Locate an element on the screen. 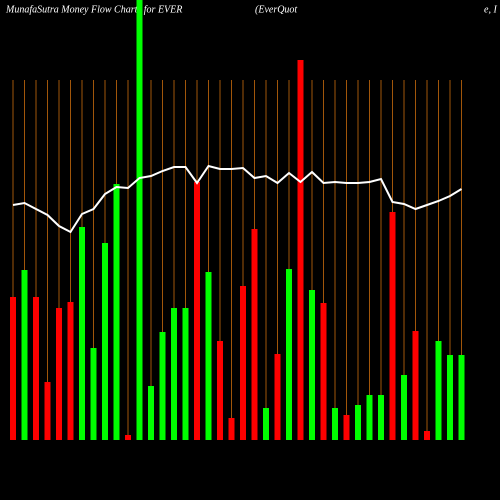  annotation: (EverQuot is located at coordinates (276, 9).